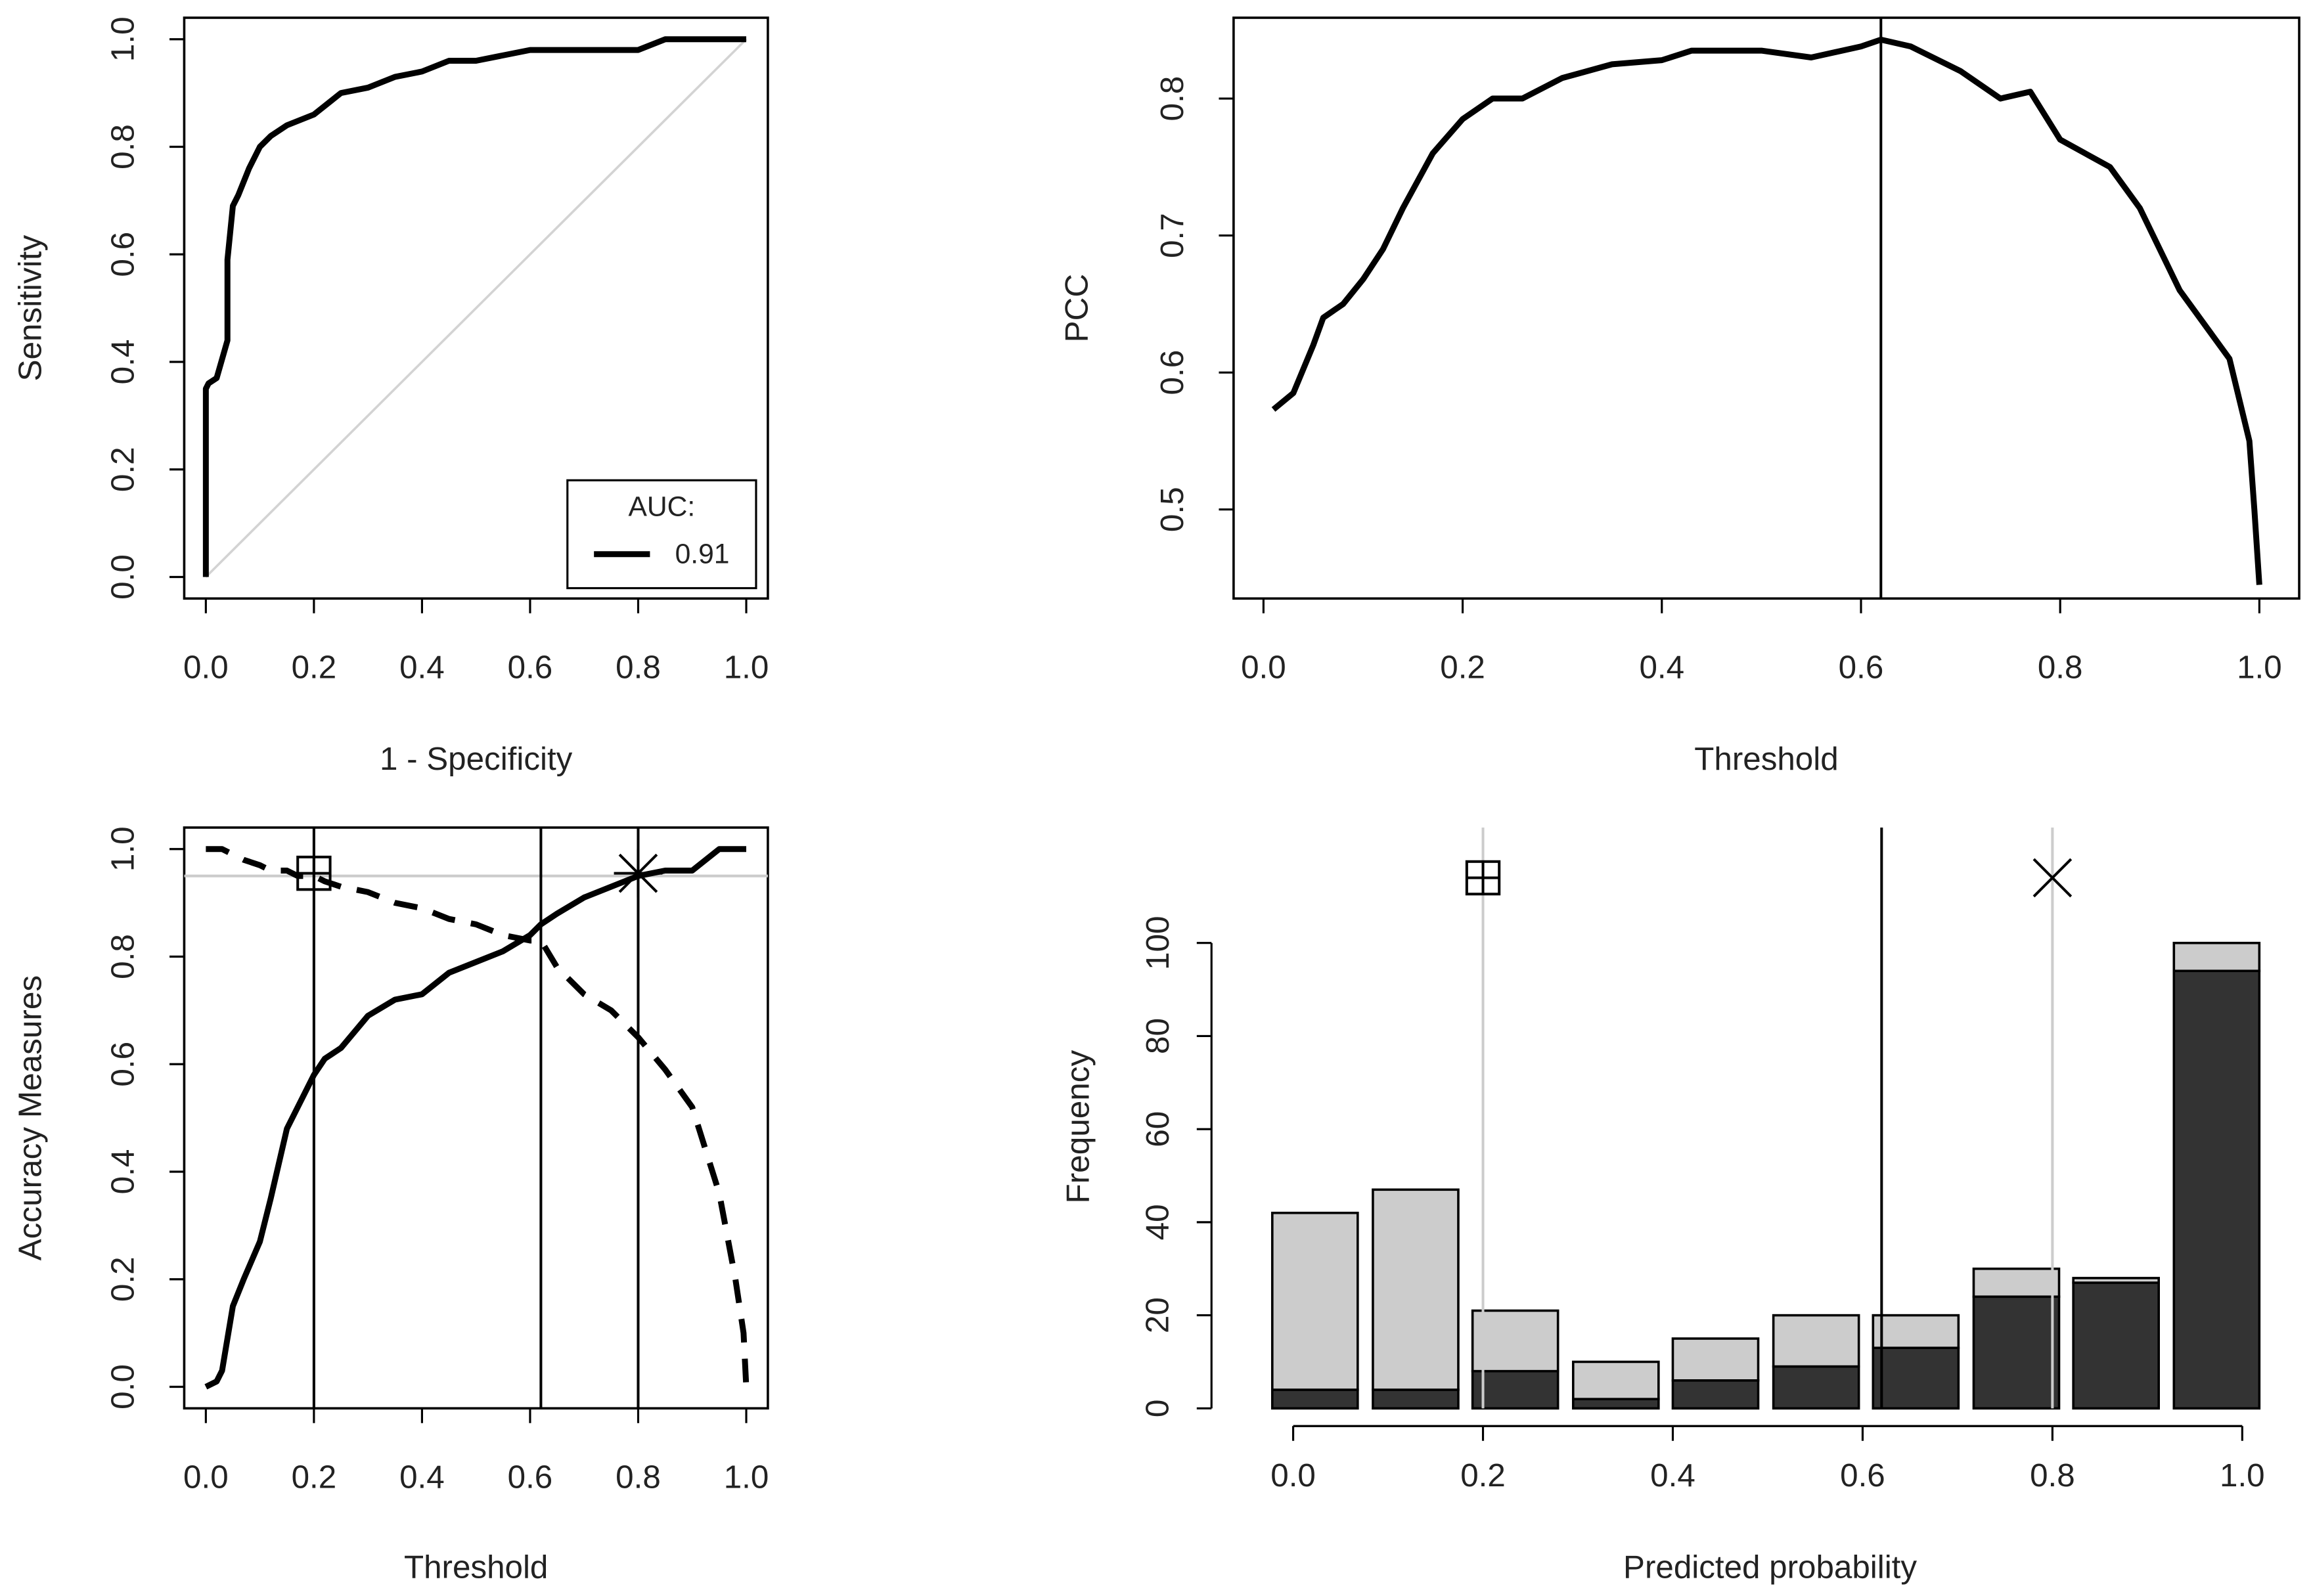 This screenshot has height=1596, width=2311. I want to click on legend-title: AUC:, so click(661, 506).